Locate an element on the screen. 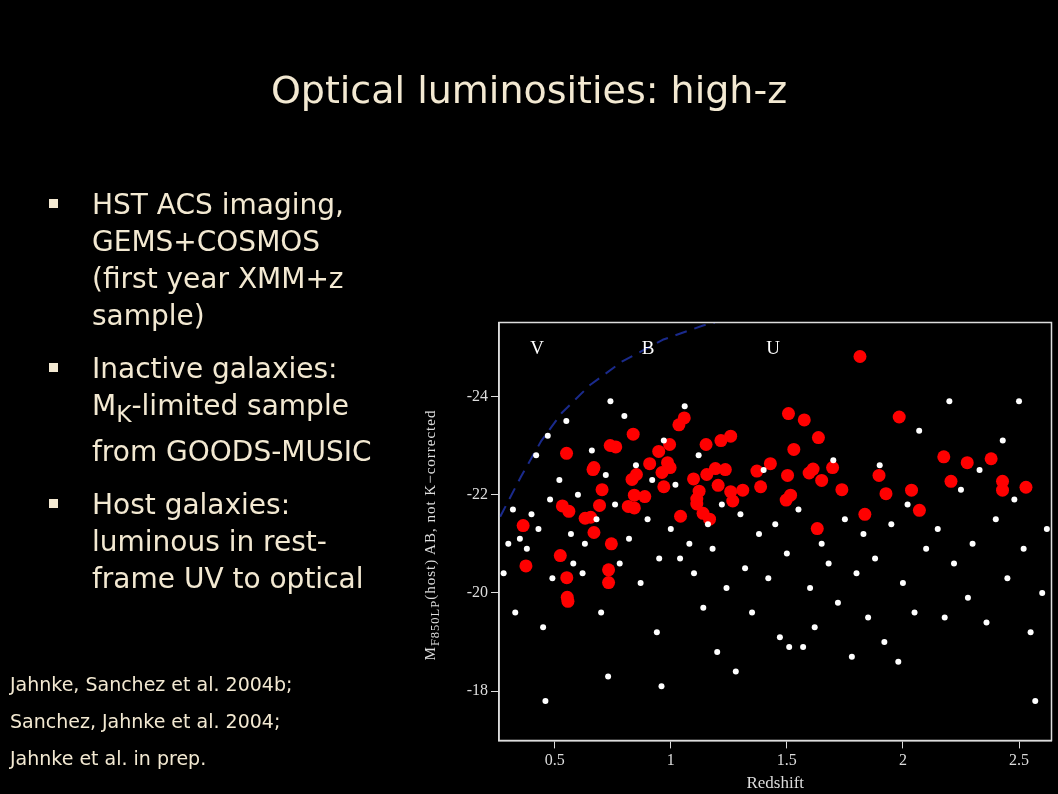  text: Host galaxies: luminous in rest-frame UV to optical is located at coordinates (228, 541).